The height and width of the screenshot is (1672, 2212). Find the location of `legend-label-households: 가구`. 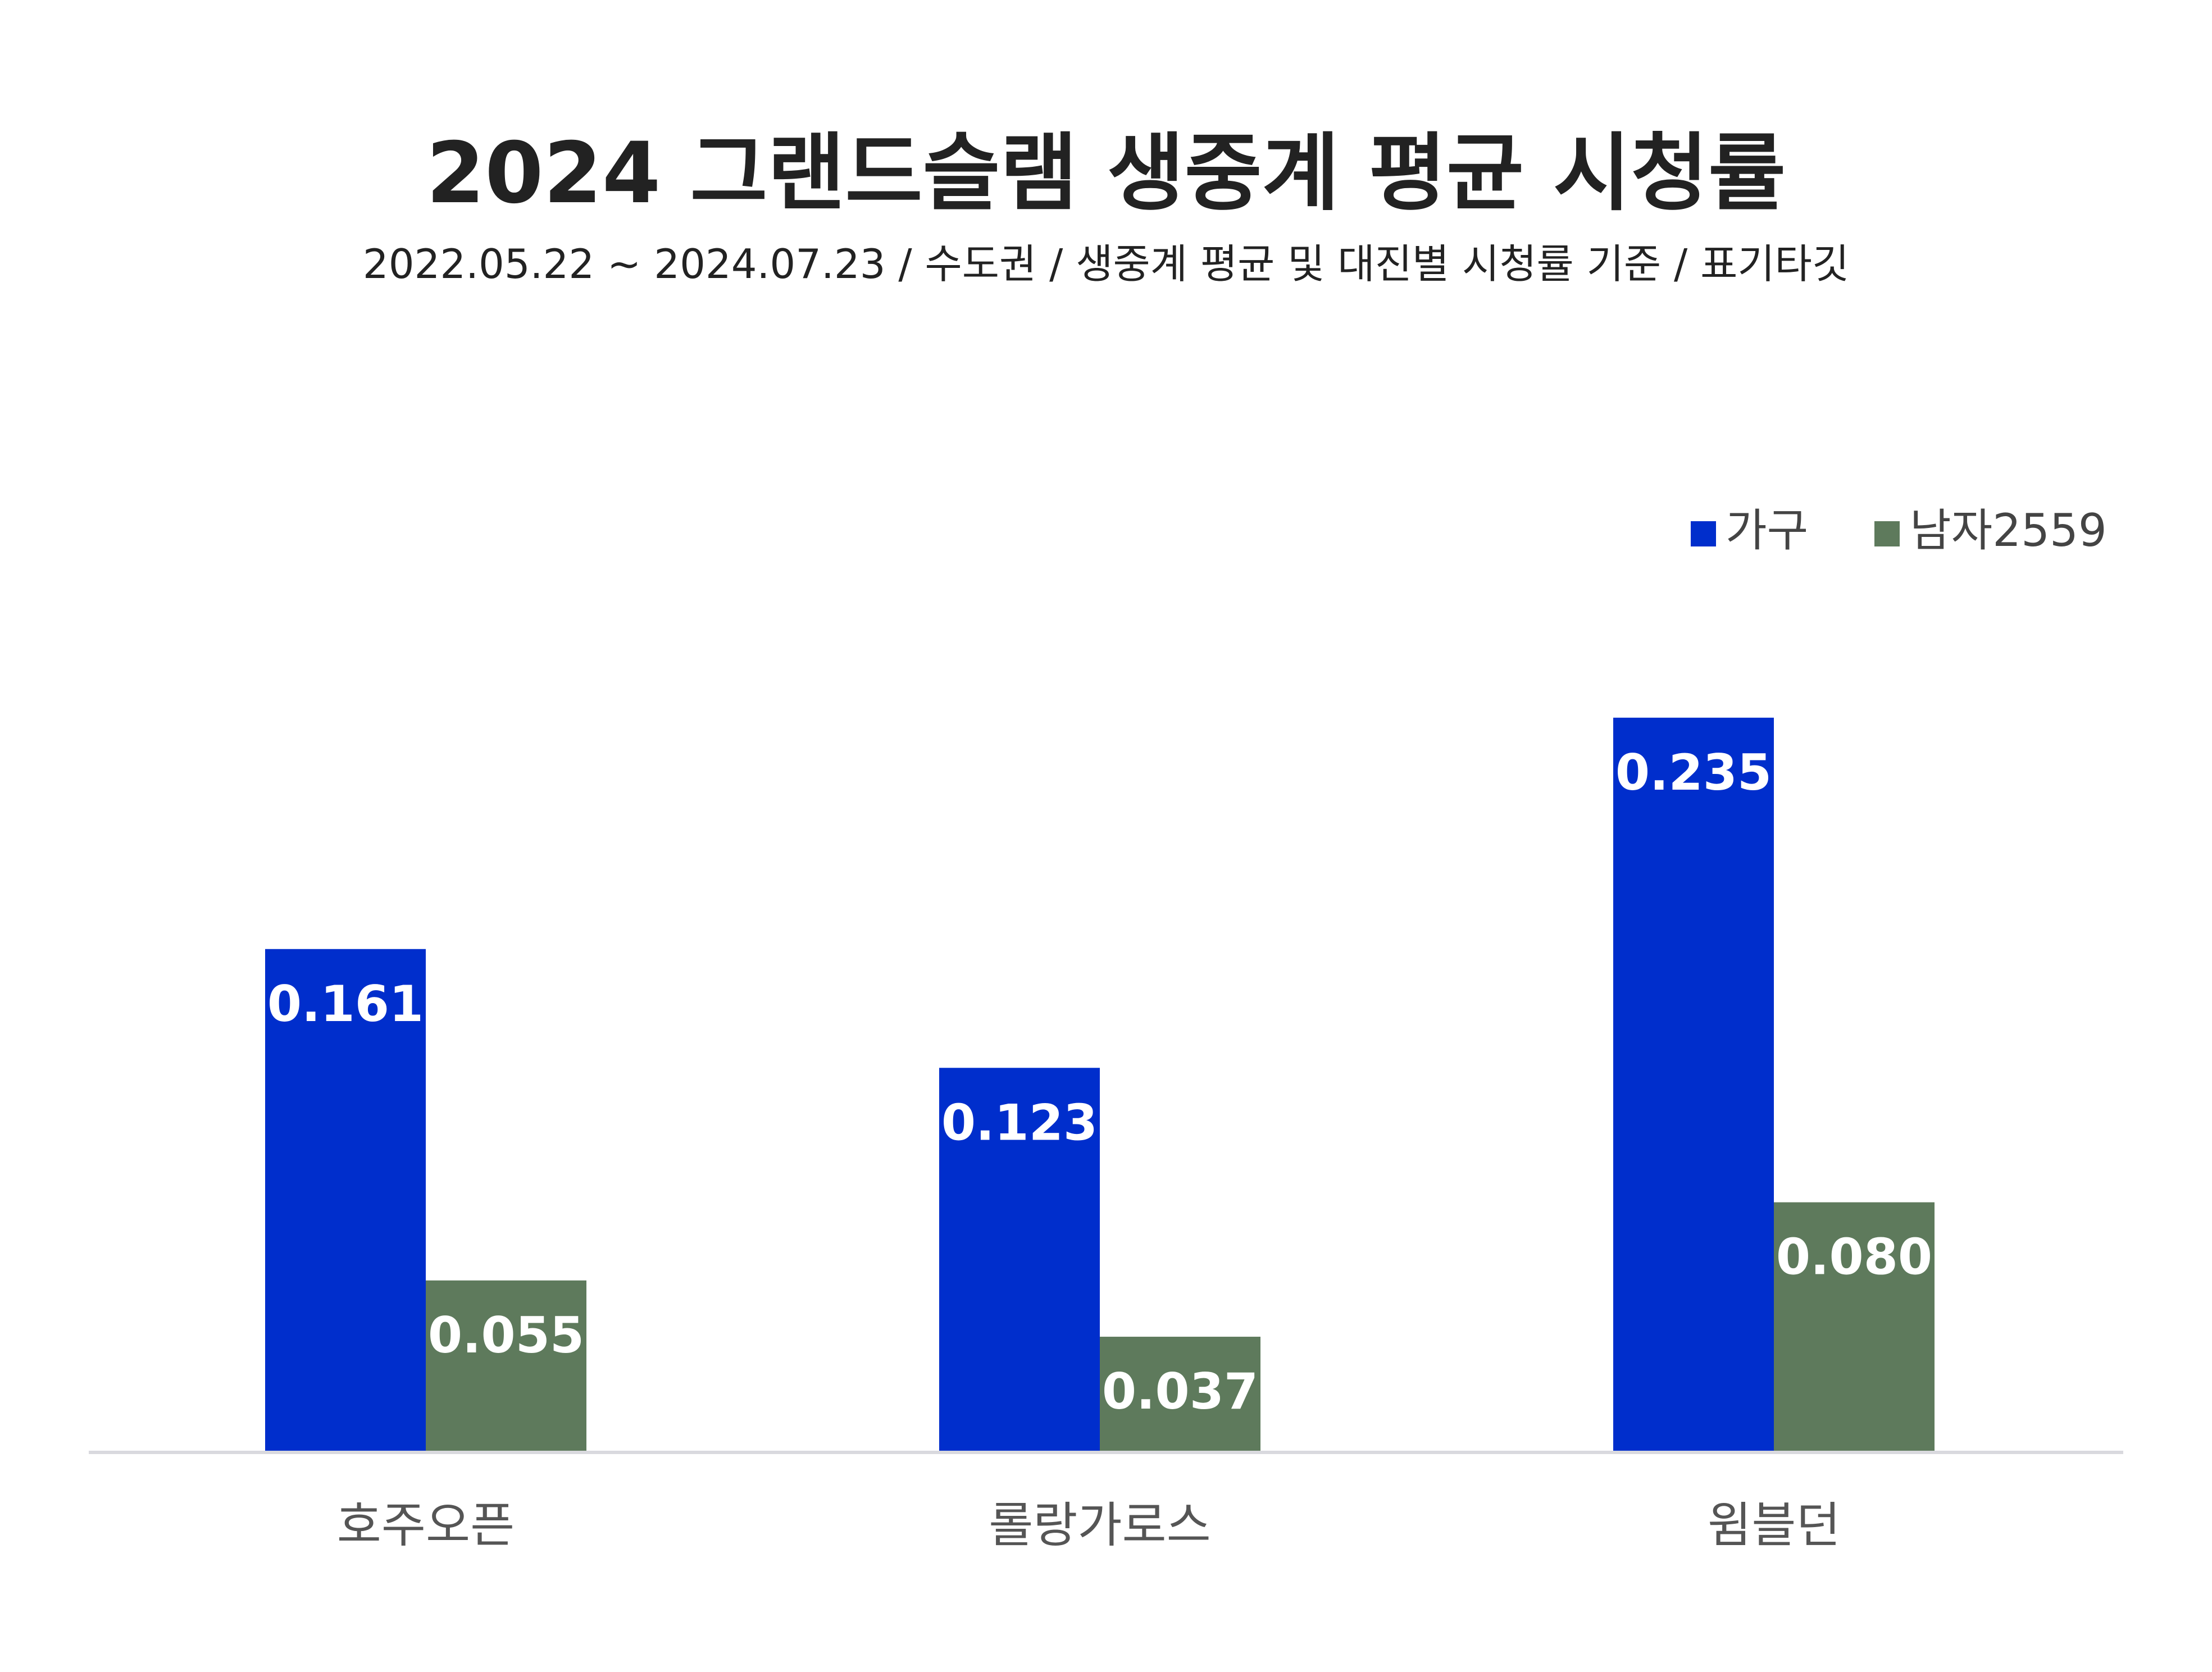

legend-label-households: 가구 is located at coordinates (1767, 530).